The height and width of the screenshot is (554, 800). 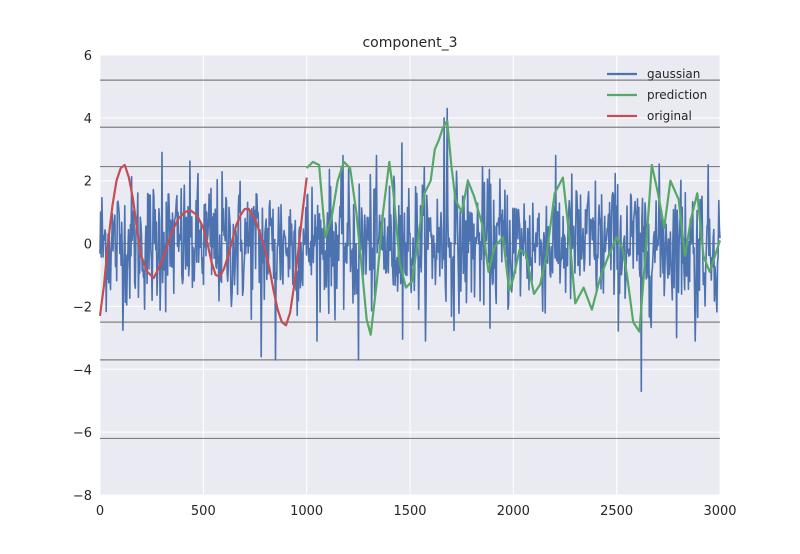 What do you see at coordinates (203, 511) in the screenshot?
I see `x-tick-label: 500` at bounding box center [203, 511].